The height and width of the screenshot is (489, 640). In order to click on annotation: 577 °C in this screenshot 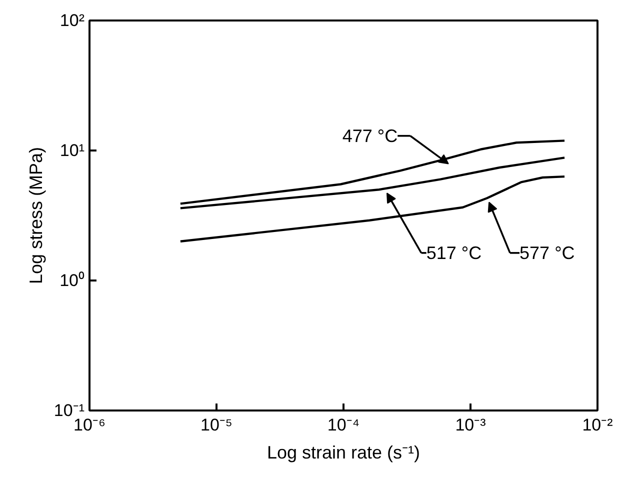, I will do `click(547, 252)`.